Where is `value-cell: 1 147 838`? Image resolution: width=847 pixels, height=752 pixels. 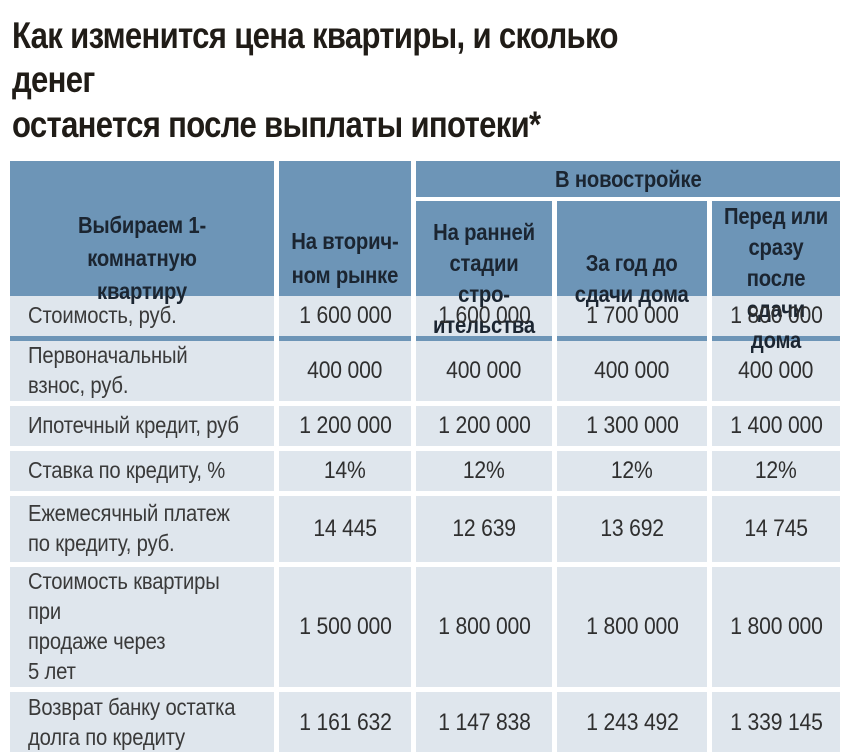
value-cell: 1 147 838 is located at coordinates (484, 721).